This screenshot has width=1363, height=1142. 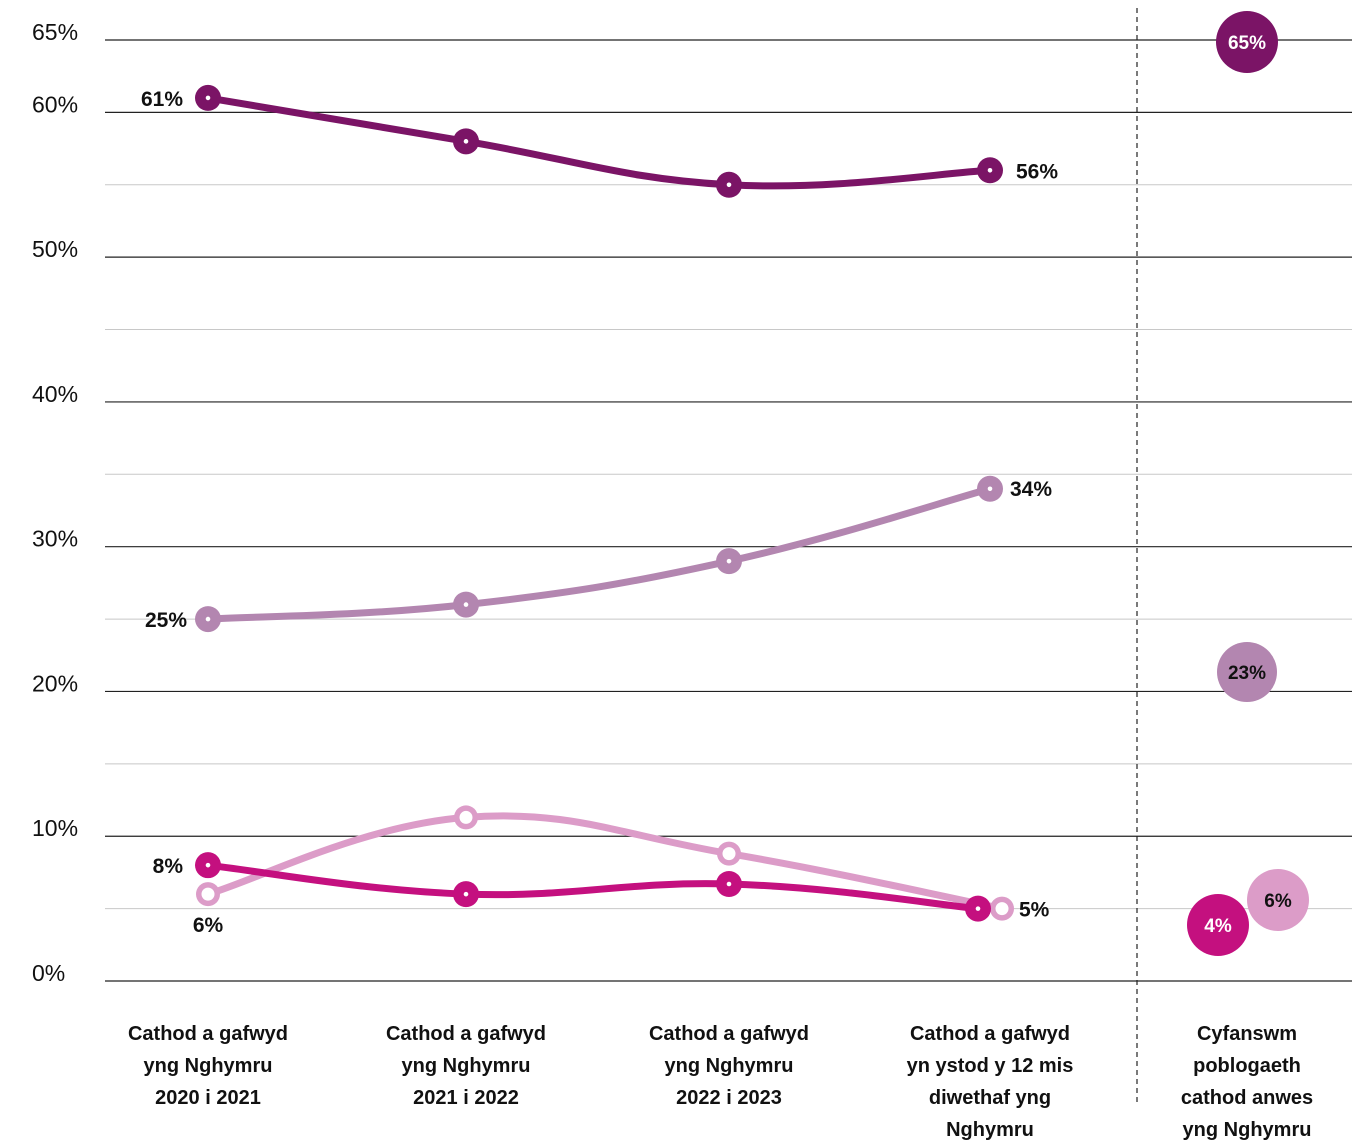 What do you see at coordinates (55, 828) in the screenshot?
I see `y-tick-label: 10%` at bounding box center [55, 828].